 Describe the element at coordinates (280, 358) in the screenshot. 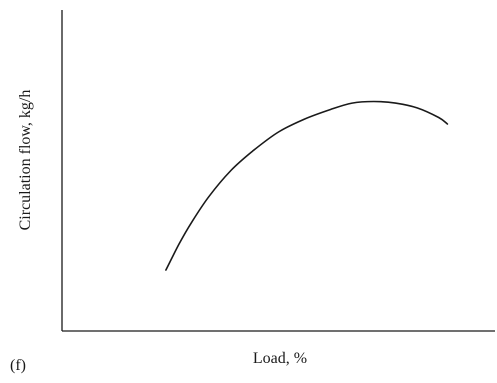

I see `x-axis-label: Load, %` at that location.